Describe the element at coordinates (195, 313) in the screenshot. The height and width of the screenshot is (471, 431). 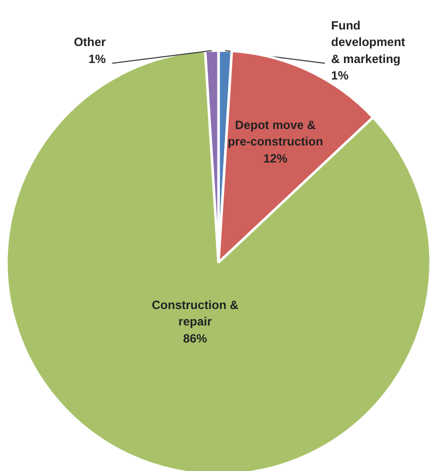
I see `slice-label: Construction & repair` at that location.